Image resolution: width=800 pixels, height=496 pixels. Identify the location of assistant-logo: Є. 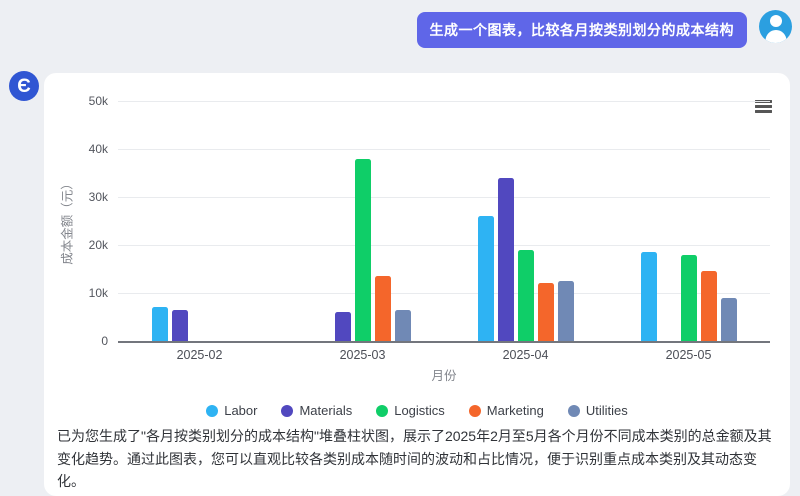
(24, 86).